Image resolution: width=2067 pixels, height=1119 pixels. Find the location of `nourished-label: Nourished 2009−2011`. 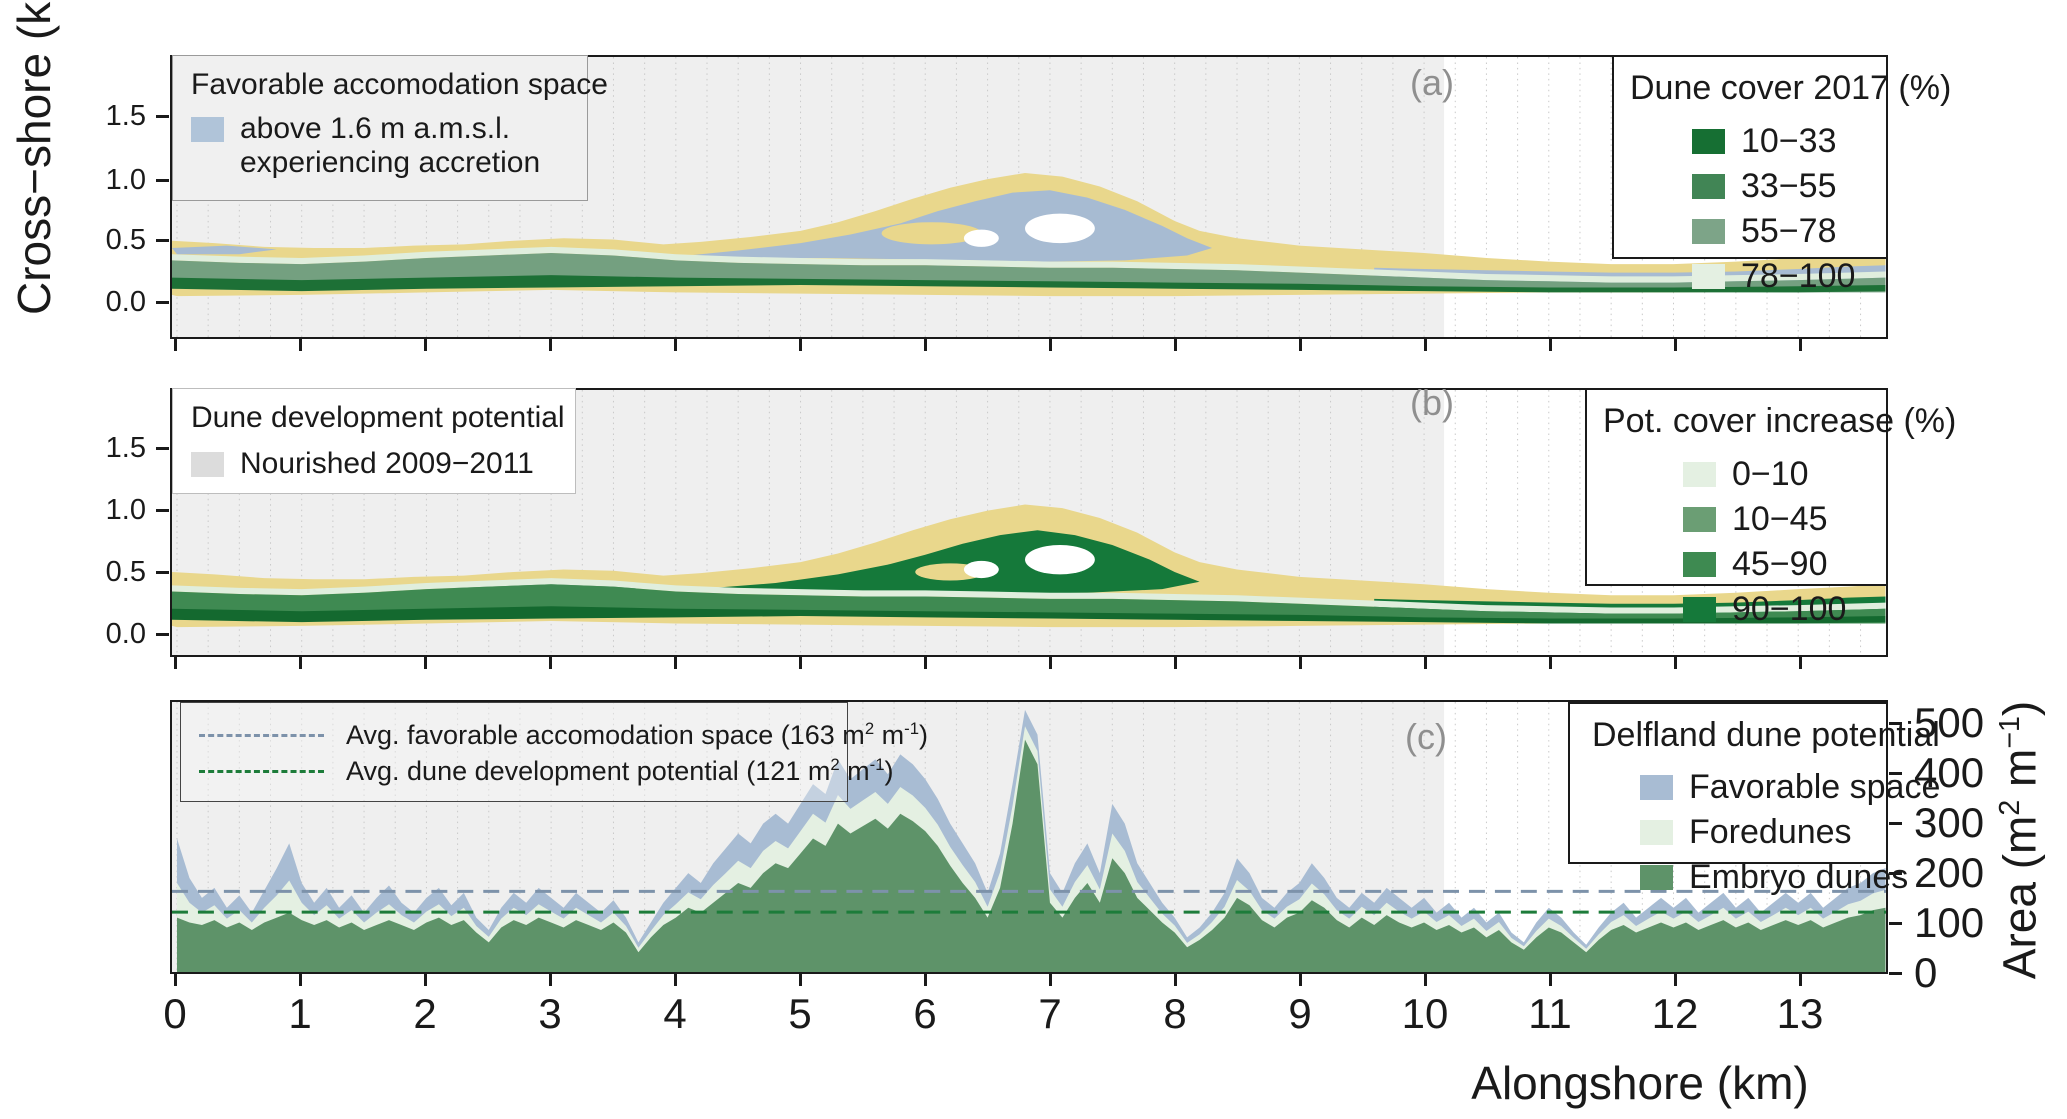

nourished-label: Nourished 2009−2011 is located at coordinates (387, 463).